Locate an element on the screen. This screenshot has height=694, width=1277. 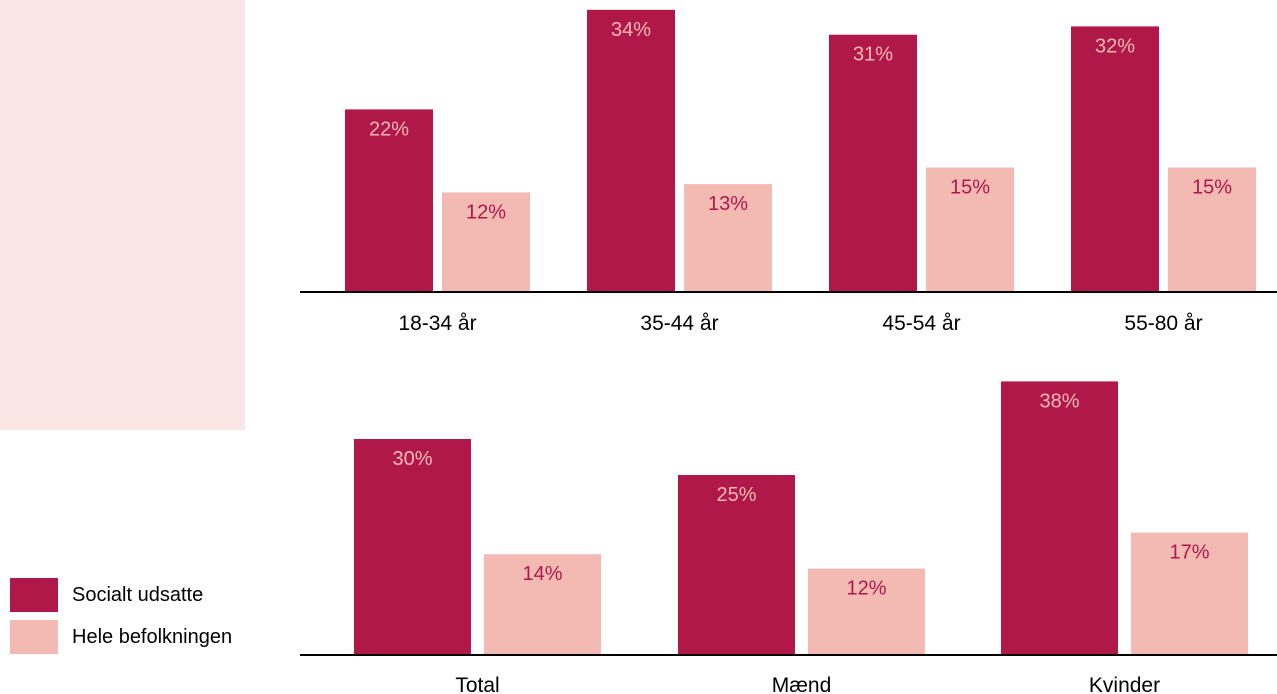
data-label: 34% is located at coordinates (631, 30).